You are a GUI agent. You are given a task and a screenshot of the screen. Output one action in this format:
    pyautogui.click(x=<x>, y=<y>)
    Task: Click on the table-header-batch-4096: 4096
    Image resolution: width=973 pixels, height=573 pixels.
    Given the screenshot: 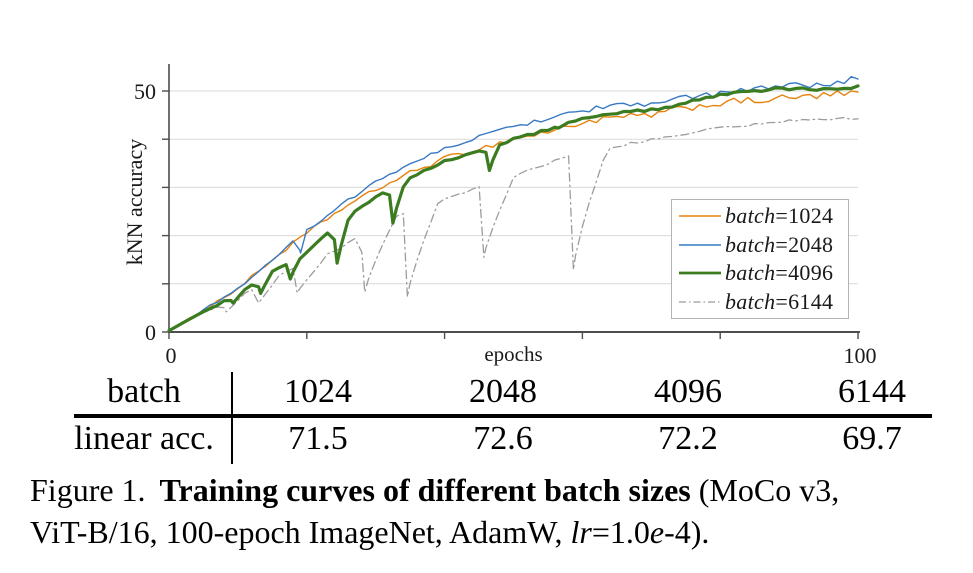 What is the action you would take?
    pyautogui.click(x=688, y=391)
    